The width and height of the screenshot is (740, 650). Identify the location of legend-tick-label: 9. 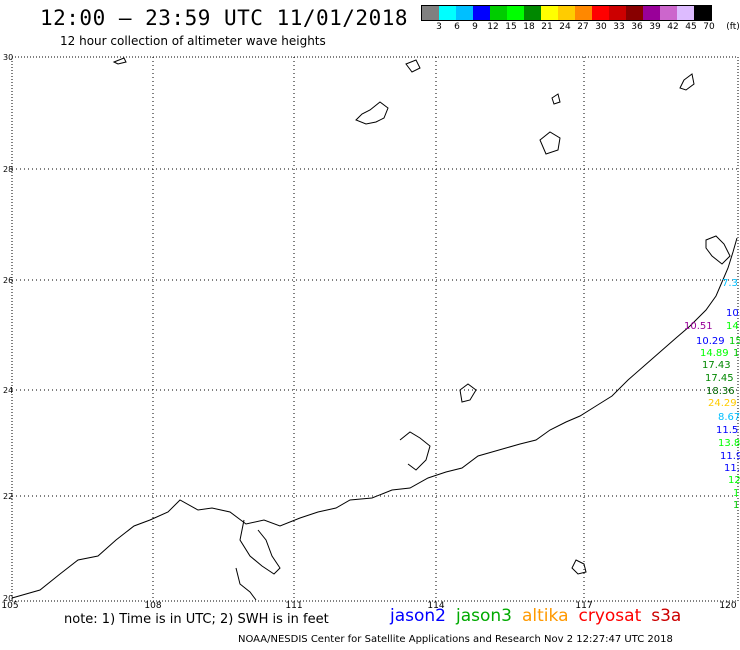
(475, 27).